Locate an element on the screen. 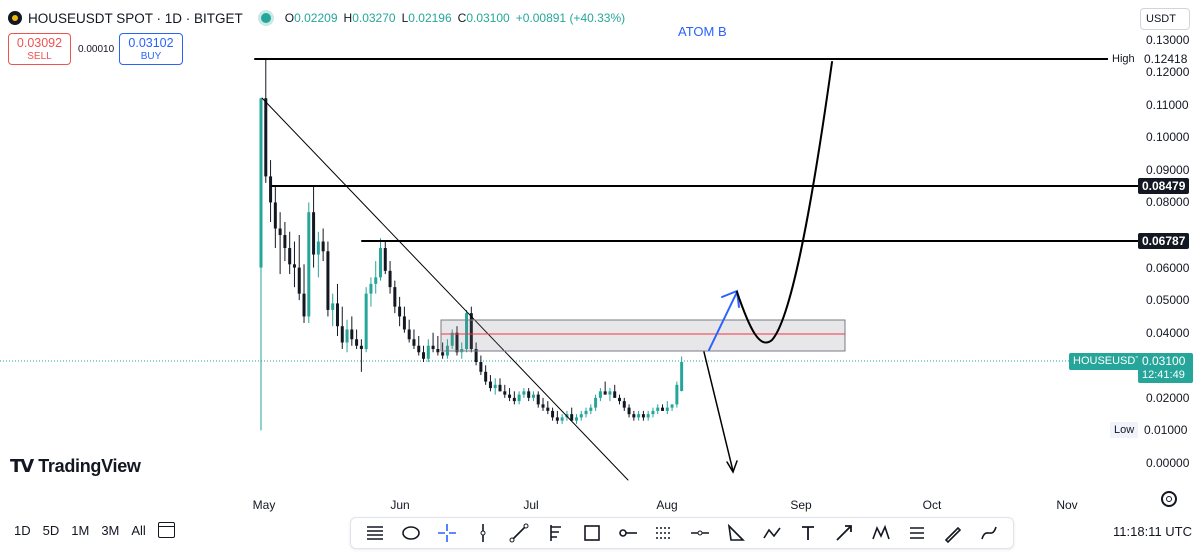 Image resolution: width=1200 pixels, height=552 pixels. symbol-title: HOUSEUSDT SPOT · 1D · BITGET is located at coordinates (135, 18).